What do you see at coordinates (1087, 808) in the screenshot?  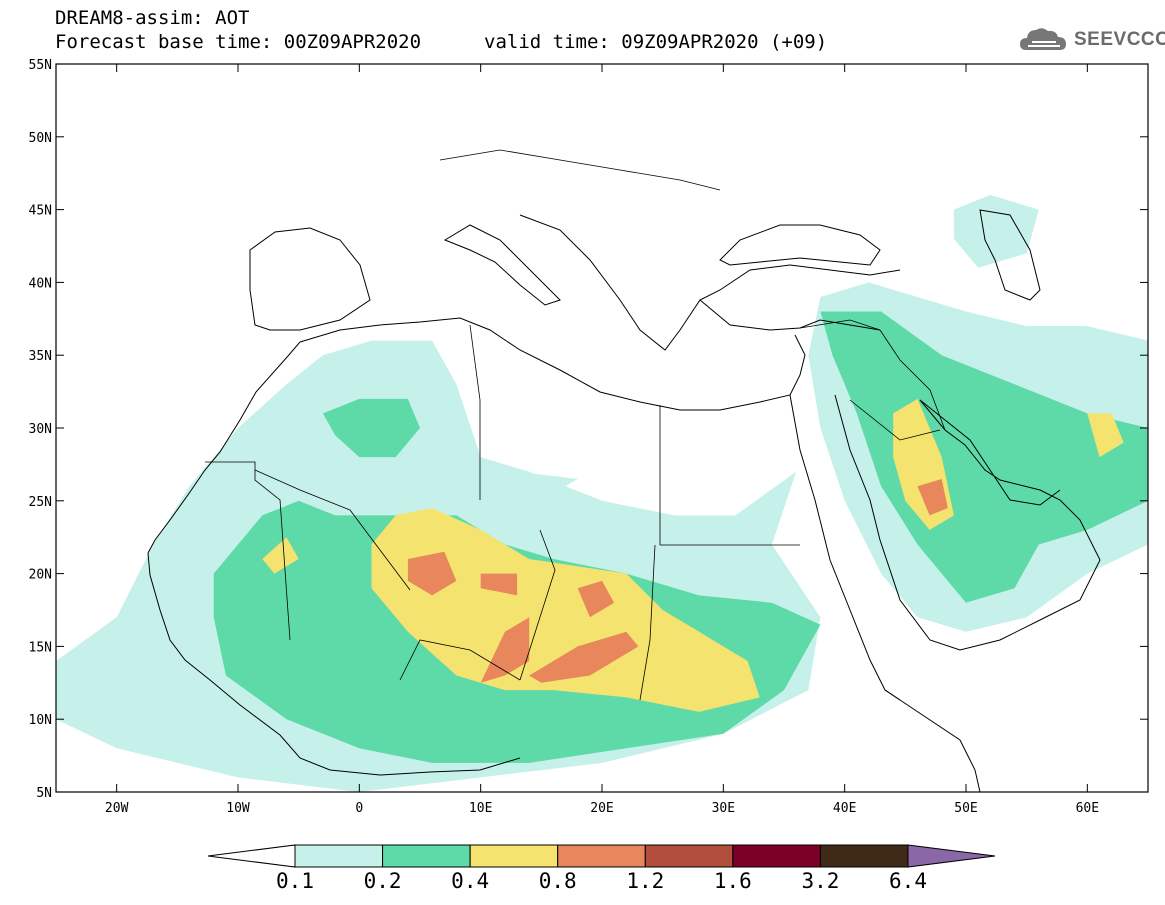 I see `lon-tick-label: 60E` at bounding box center [1087, 808].